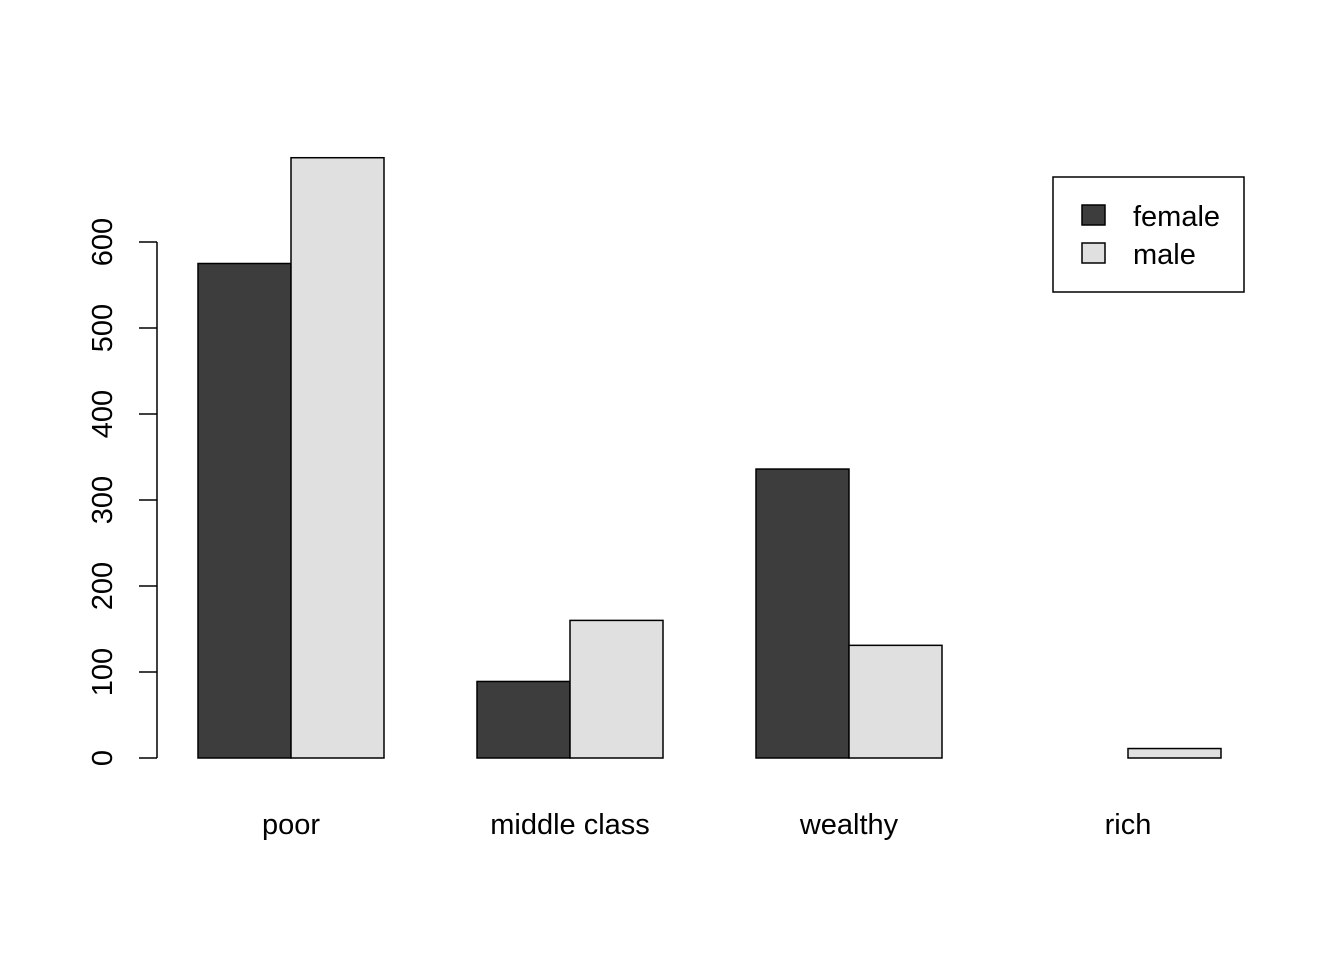  Describe the element at coordinates (1128, 825) in the screenshot. I see `x-tick-label: rich` at that location.